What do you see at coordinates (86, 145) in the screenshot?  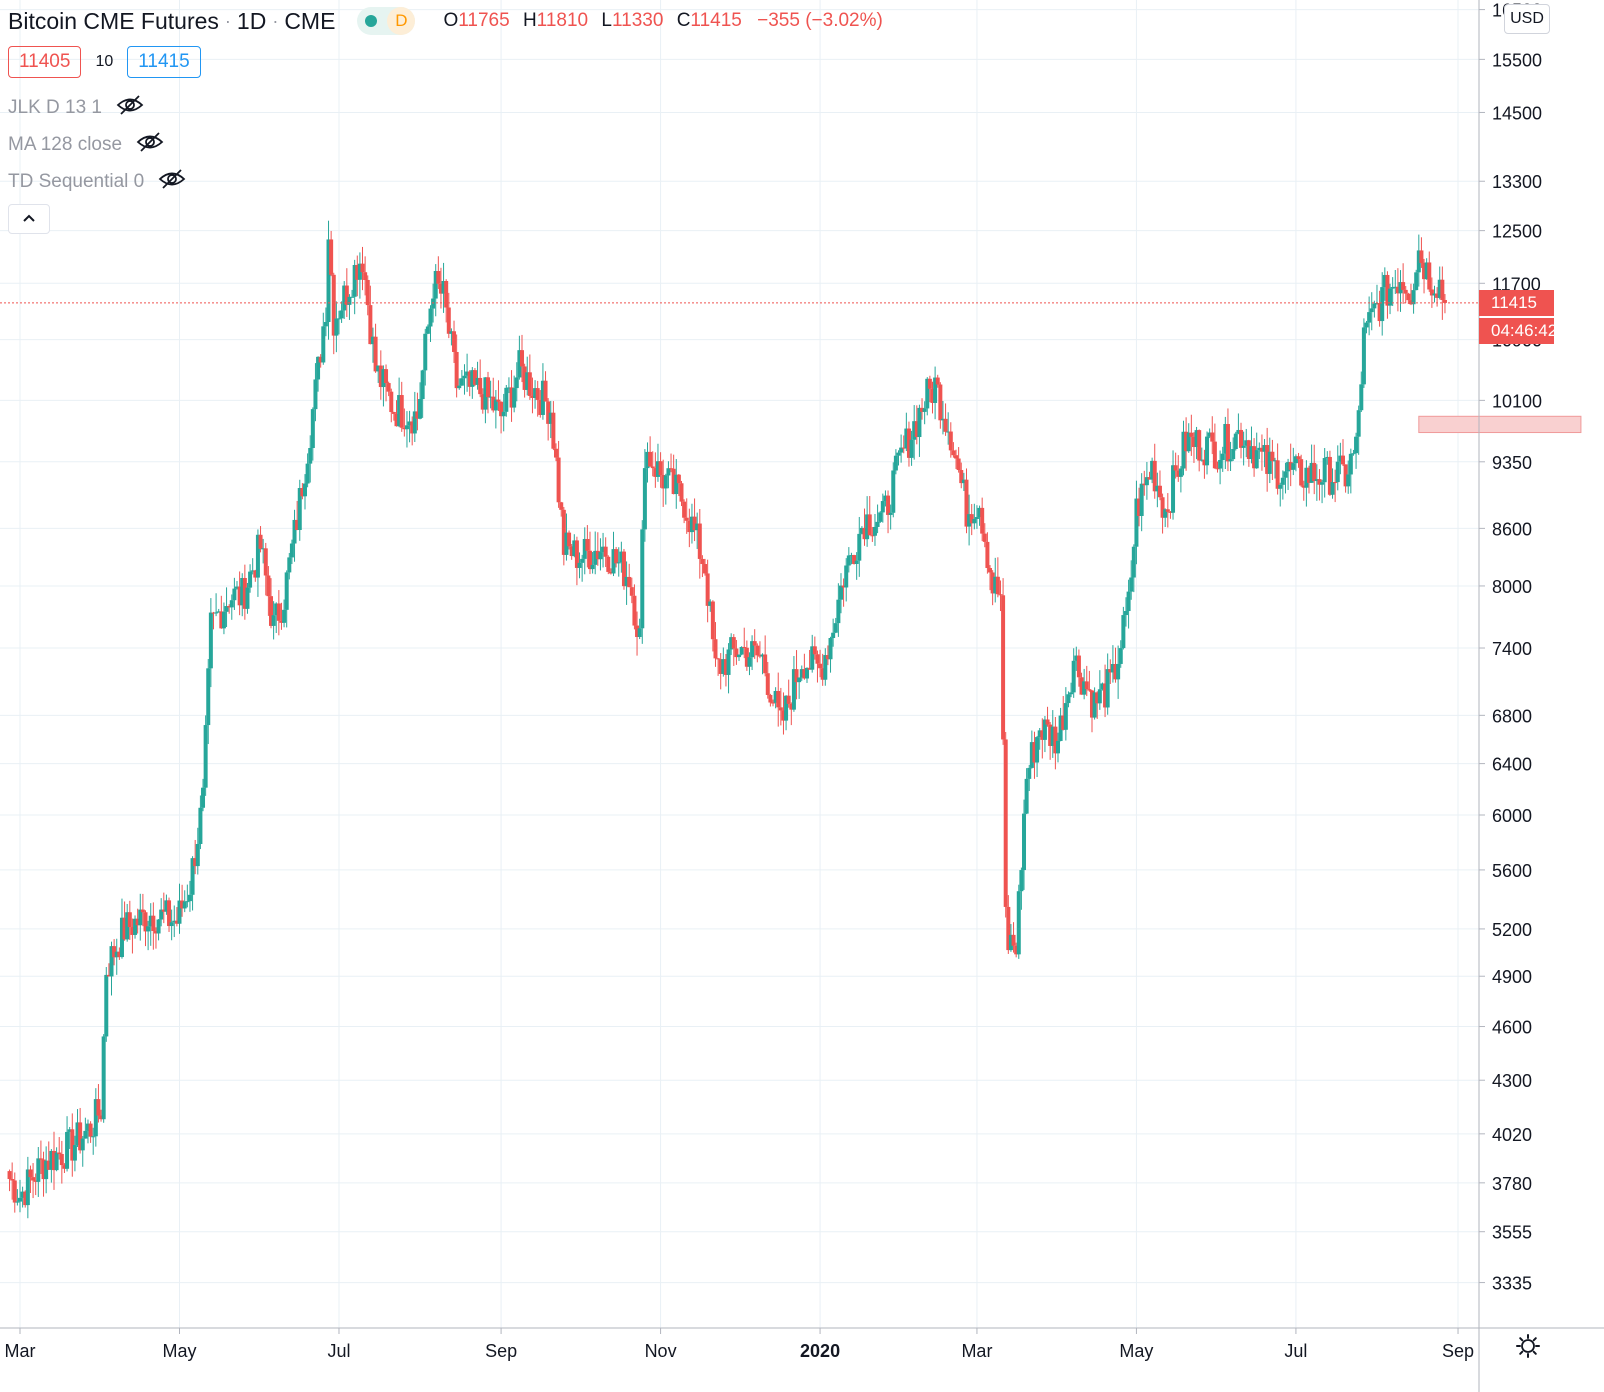 I see `indicator-ma: MA 128 close` at bounding box center [86, 145].